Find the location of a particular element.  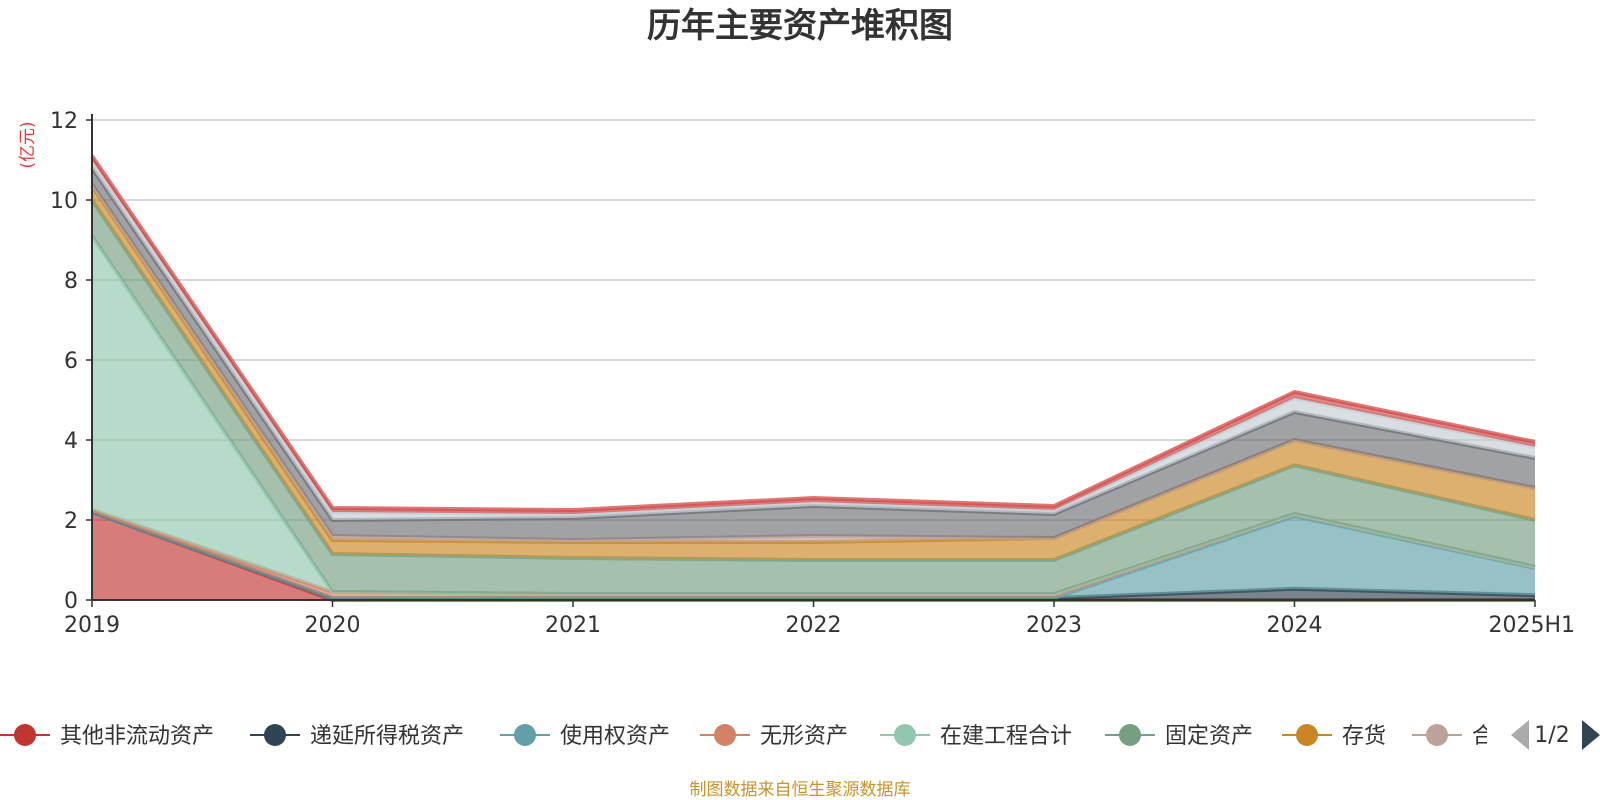

y-tick-label: 12 is located at coordinates (64, 121).